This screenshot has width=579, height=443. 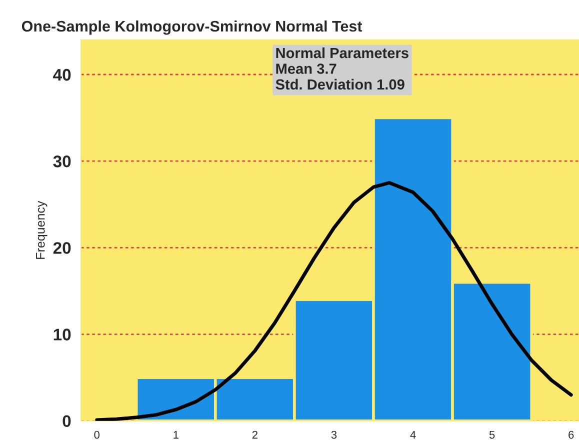 I want to click on y-tick-label: 0, so click(x=66, y=421).